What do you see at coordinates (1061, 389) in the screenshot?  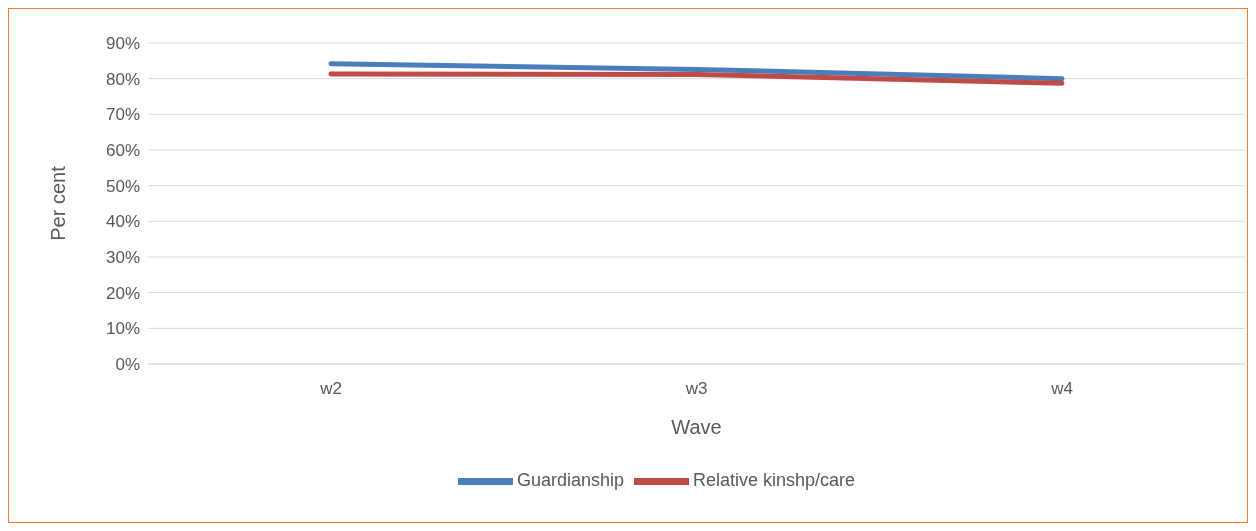 I see `x-tick-label: w4` at bounding box center [1061, 389].